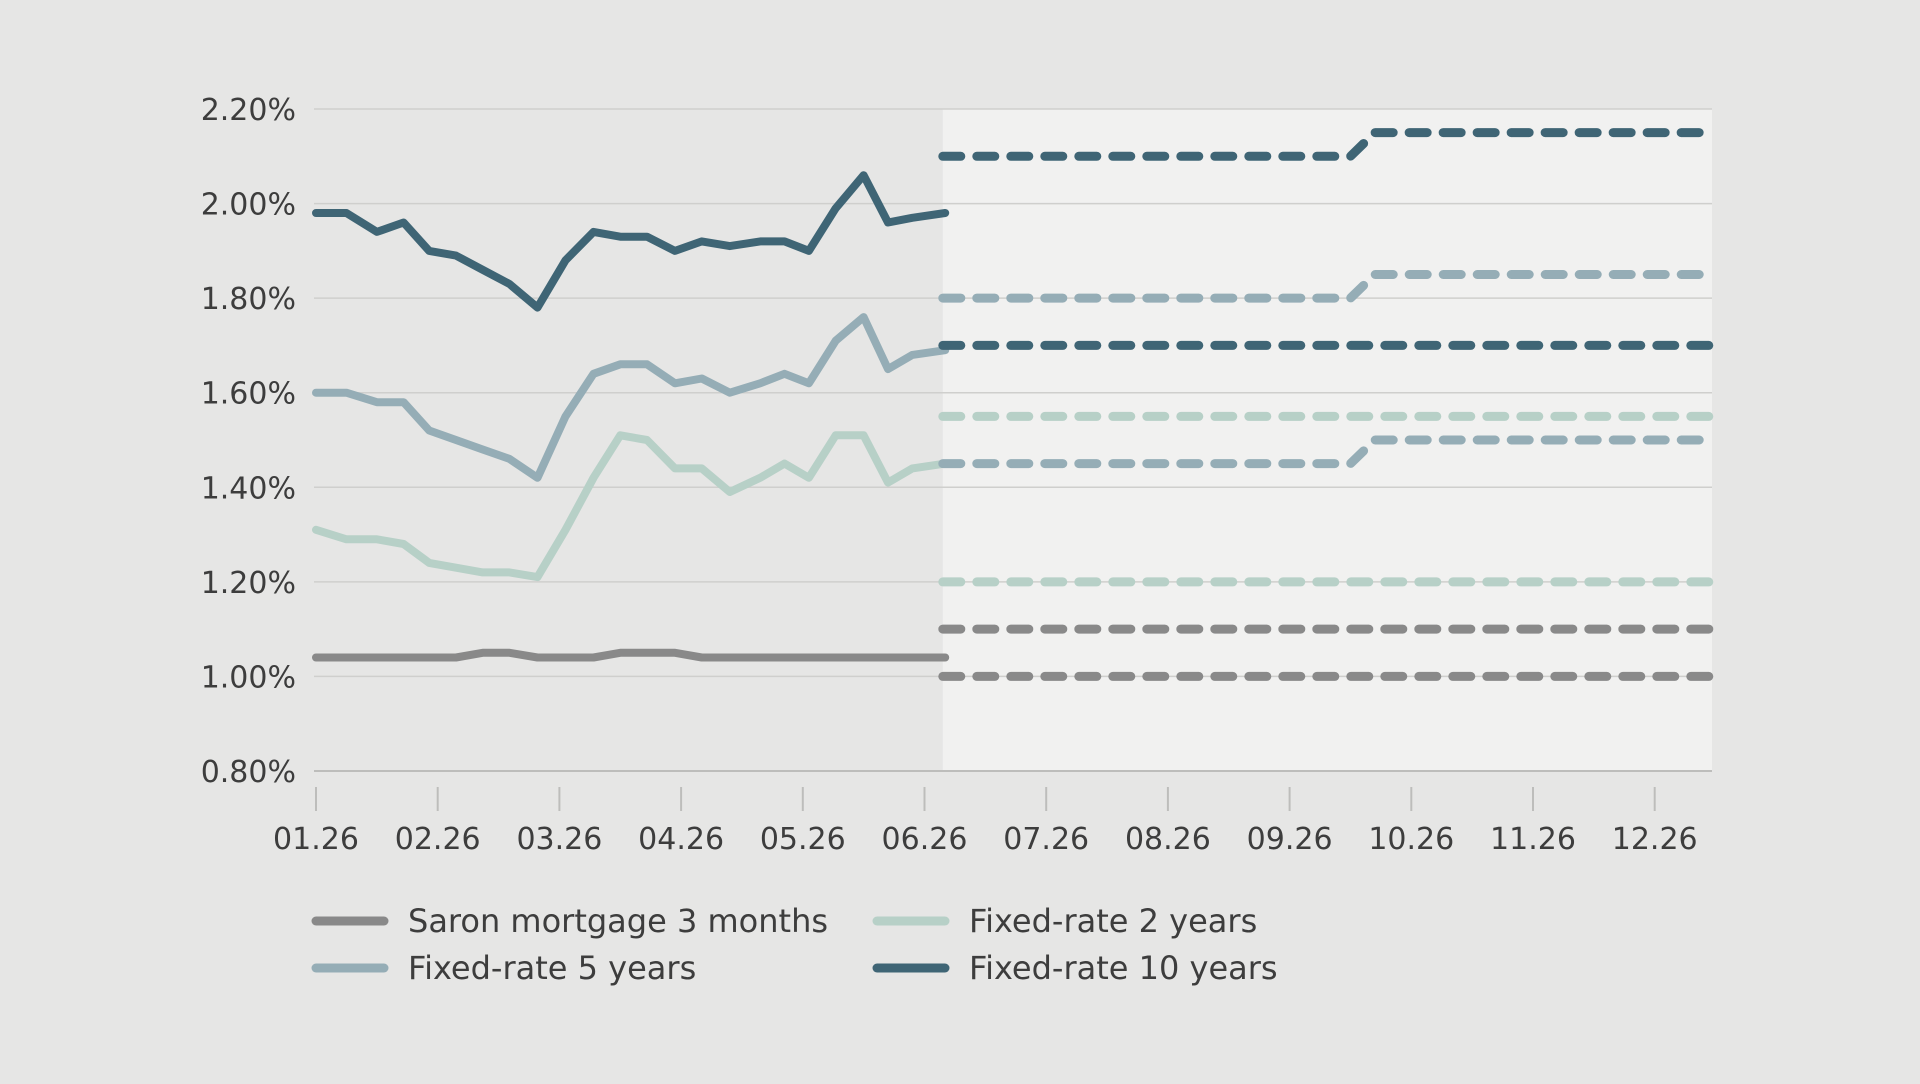  Describe the element at coordinates (1046, 839) in the screenshot. I see `x-tick-label: 07.26` at that location.